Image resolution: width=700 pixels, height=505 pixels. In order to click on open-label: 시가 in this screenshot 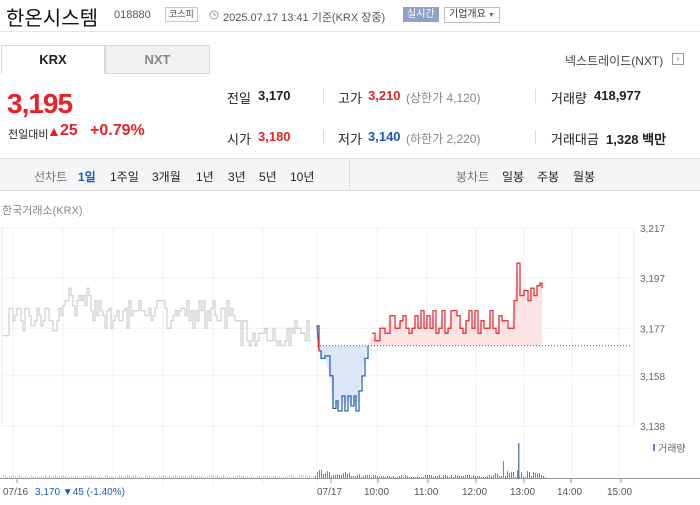, I will do `click(239, 139)`.